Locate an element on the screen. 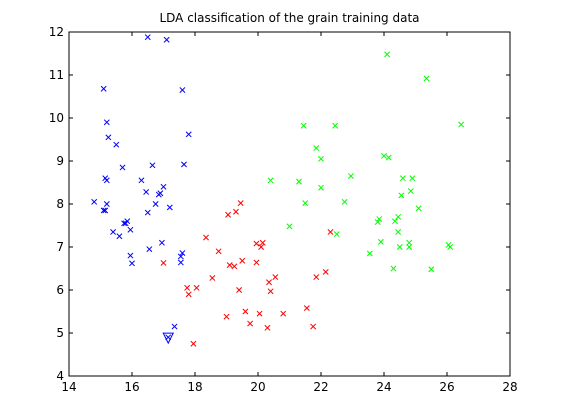  y-tick-label: 9 is located at coordinates (60, 161).